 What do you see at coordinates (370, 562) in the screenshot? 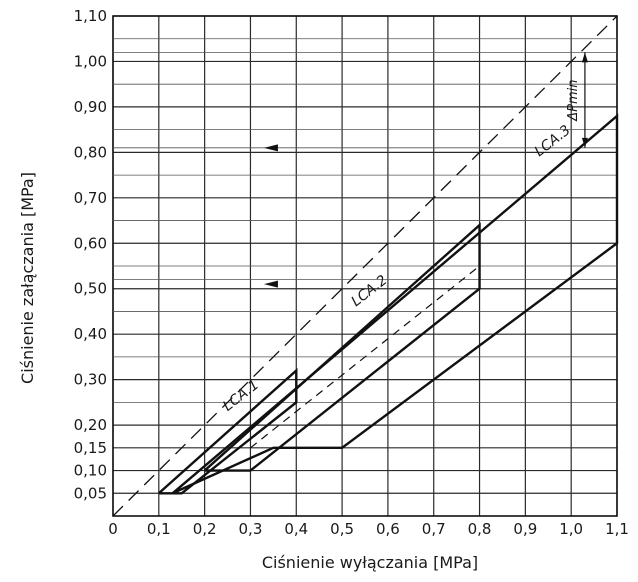
I see `x-axis-title: Ciśnienie wyłączania [MPa]` at bounding box center [370, 562].